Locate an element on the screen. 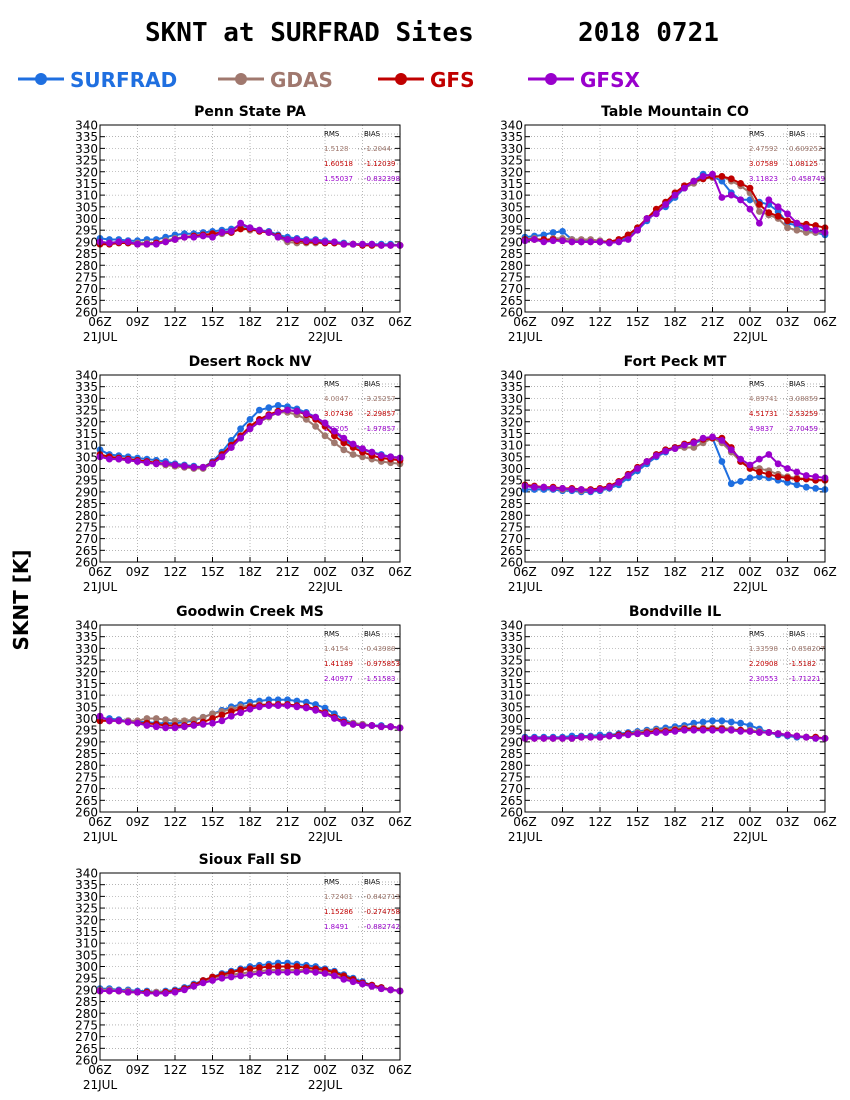  y-tick-label: 295 is located at coordinates (86, 481).